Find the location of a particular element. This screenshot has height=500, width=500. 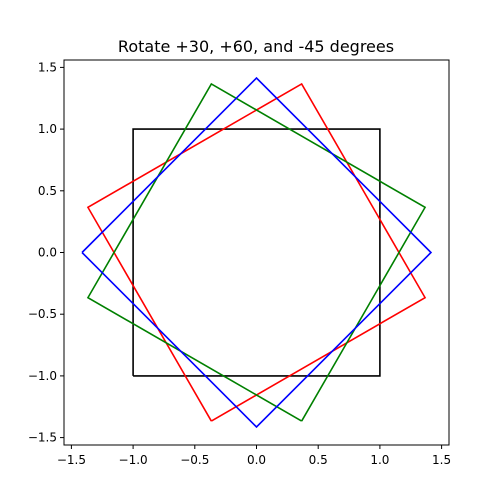

x-tick-label: 0.5 is located at coordinates (318, 460).